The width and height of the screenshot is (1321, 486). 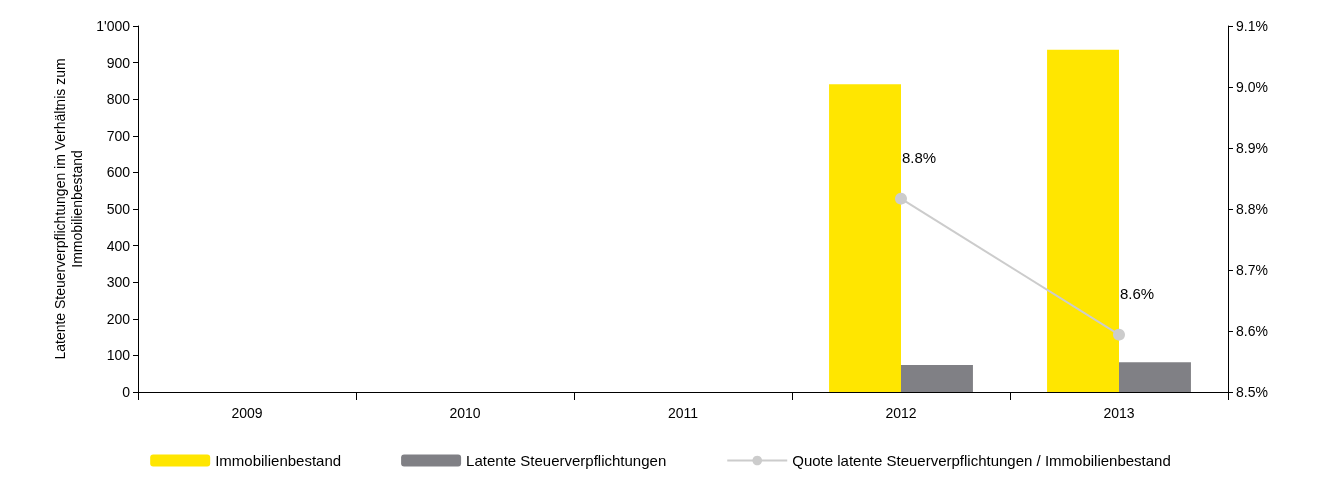 I want to click on y2-tick-label: 8.5%, so click(x=1252, y=392).